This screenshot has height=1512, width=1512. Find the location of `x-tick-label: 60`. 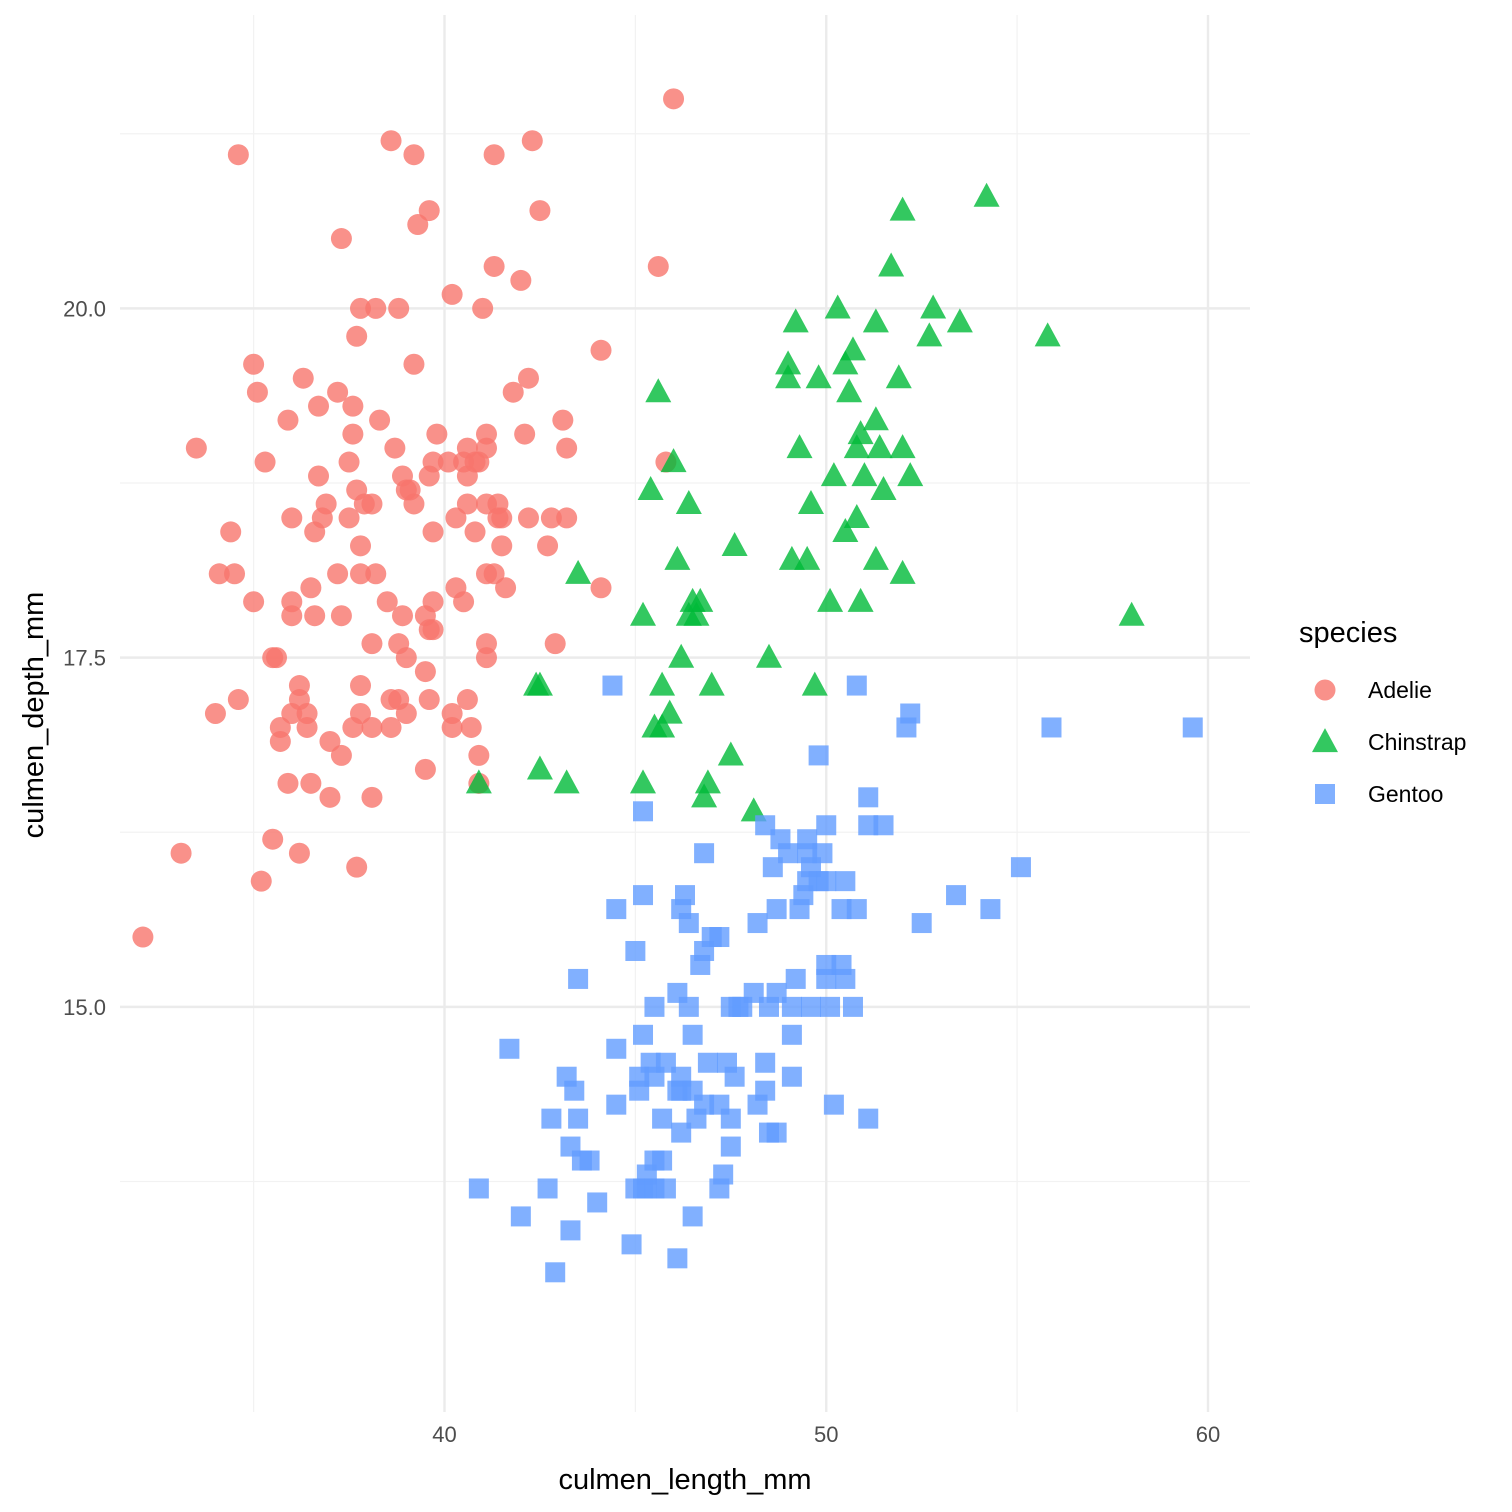

x-tick-label: 60 is located at coordinates (1208, 1434).